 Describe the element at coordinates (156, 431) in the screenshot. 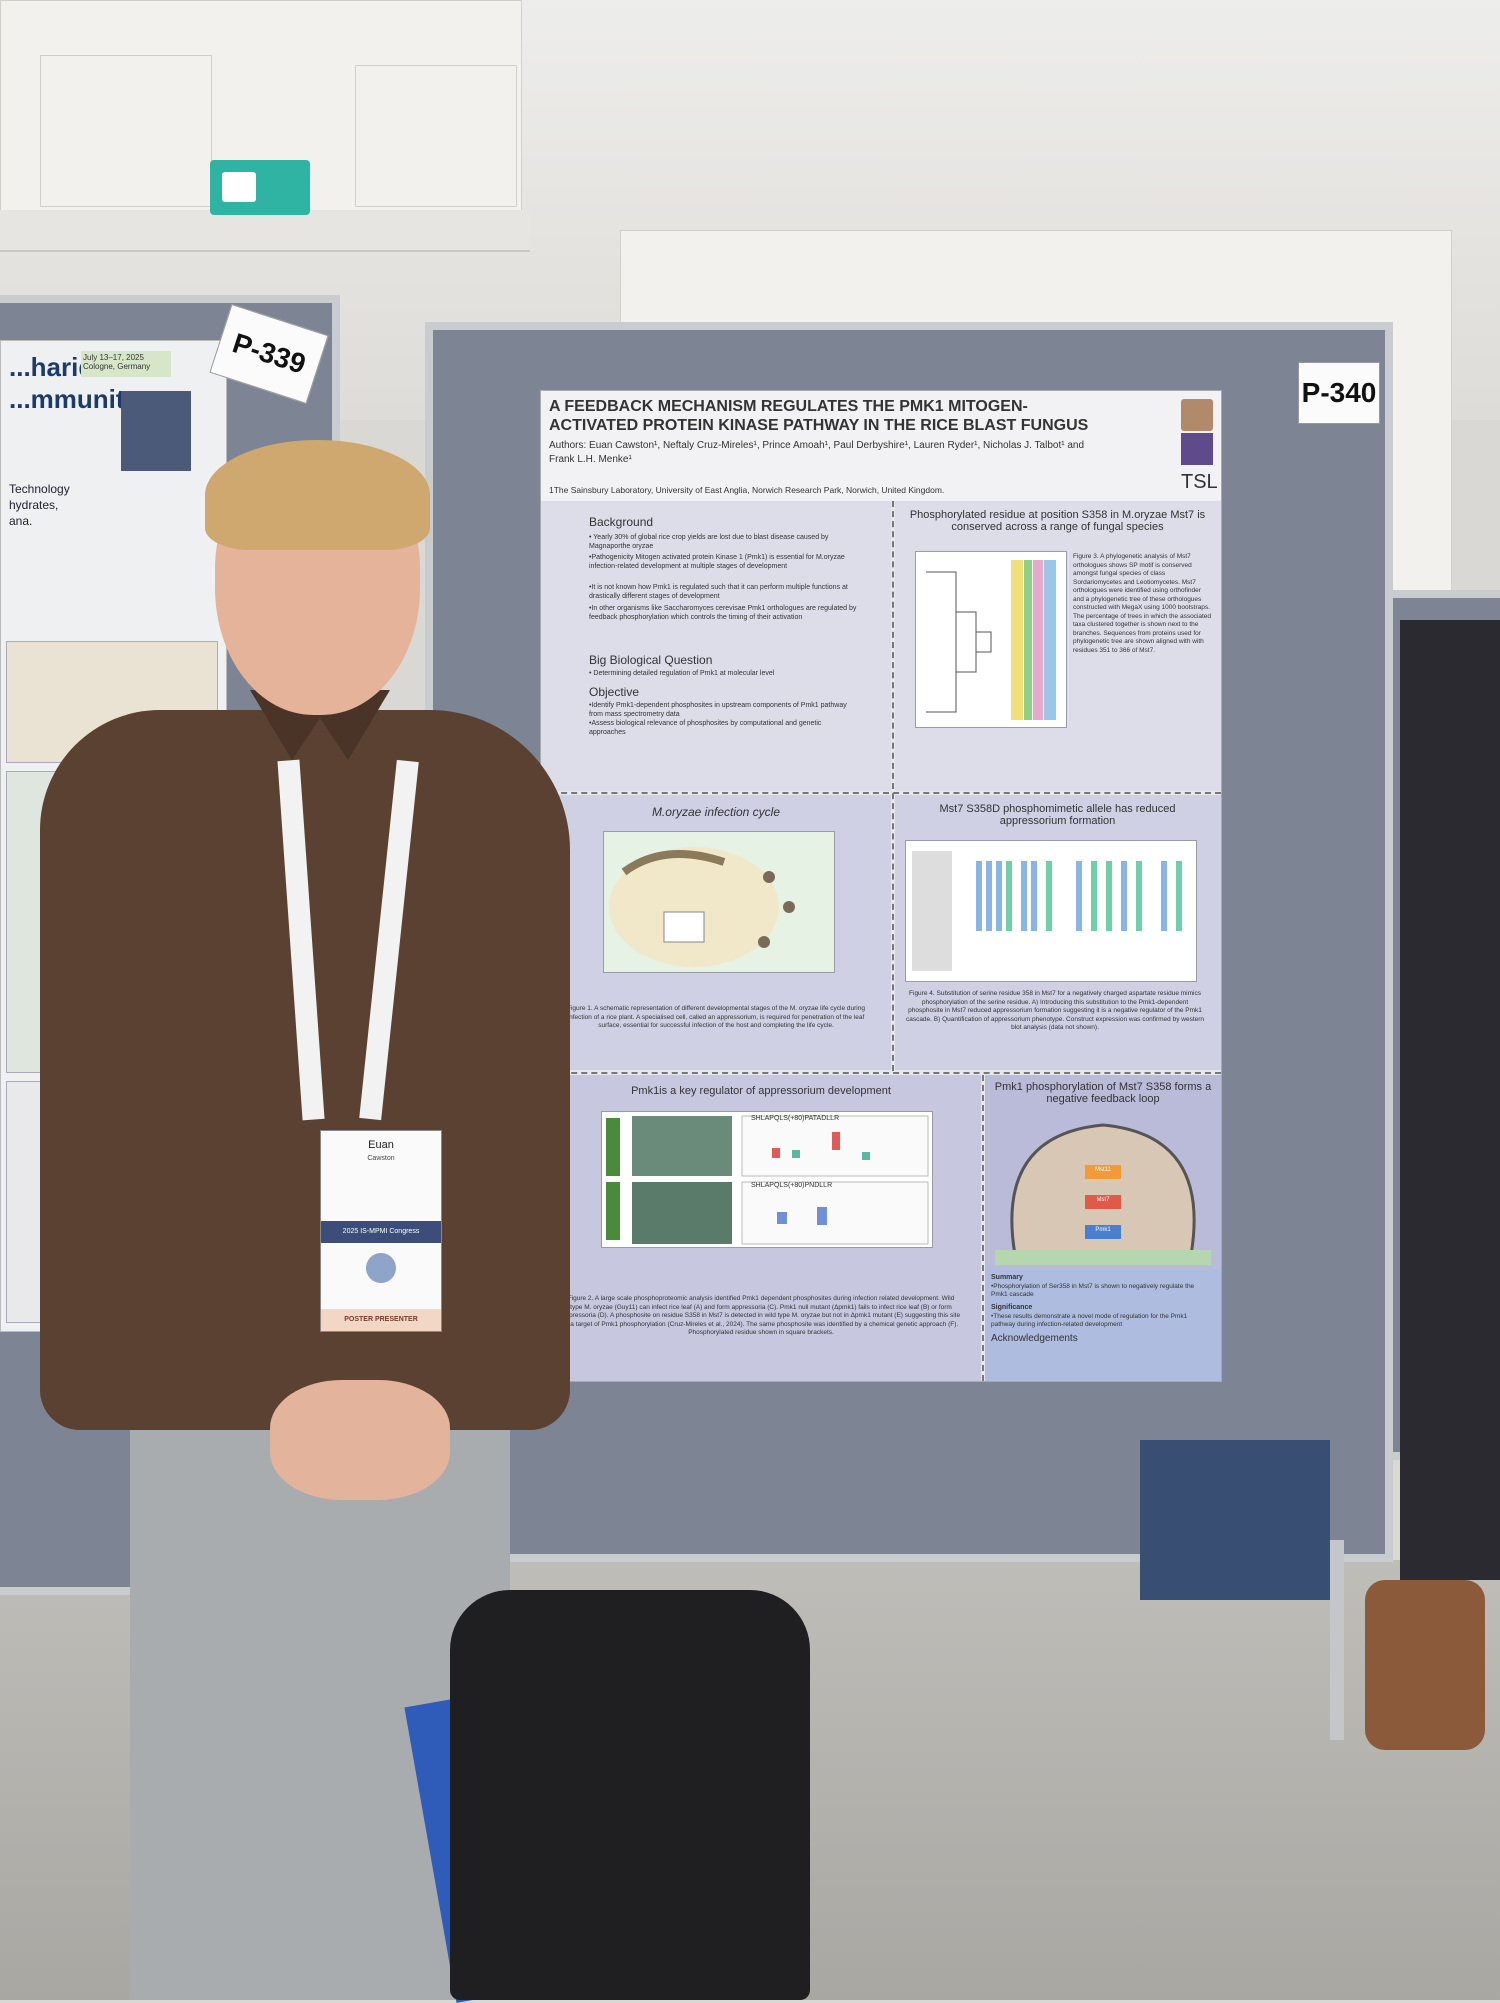

I see `left-poster-photo` at that location.